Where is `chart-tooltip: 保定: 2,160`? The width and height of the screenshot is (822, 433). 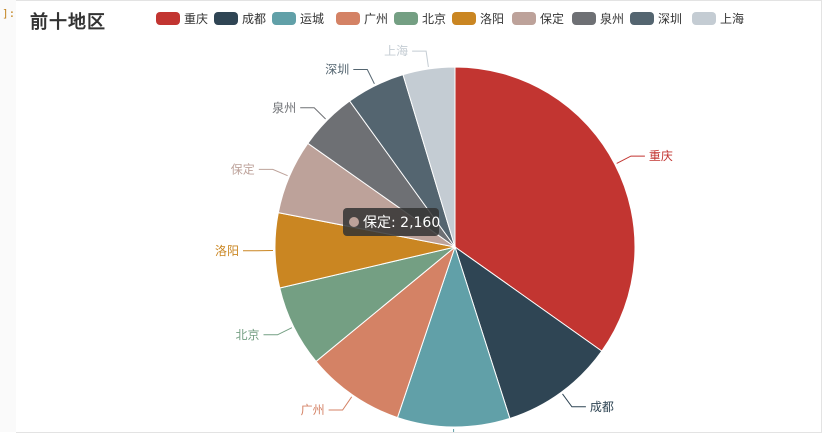 chart-tooltip: 保定: 2,160 is located at coordinates (391, 222).